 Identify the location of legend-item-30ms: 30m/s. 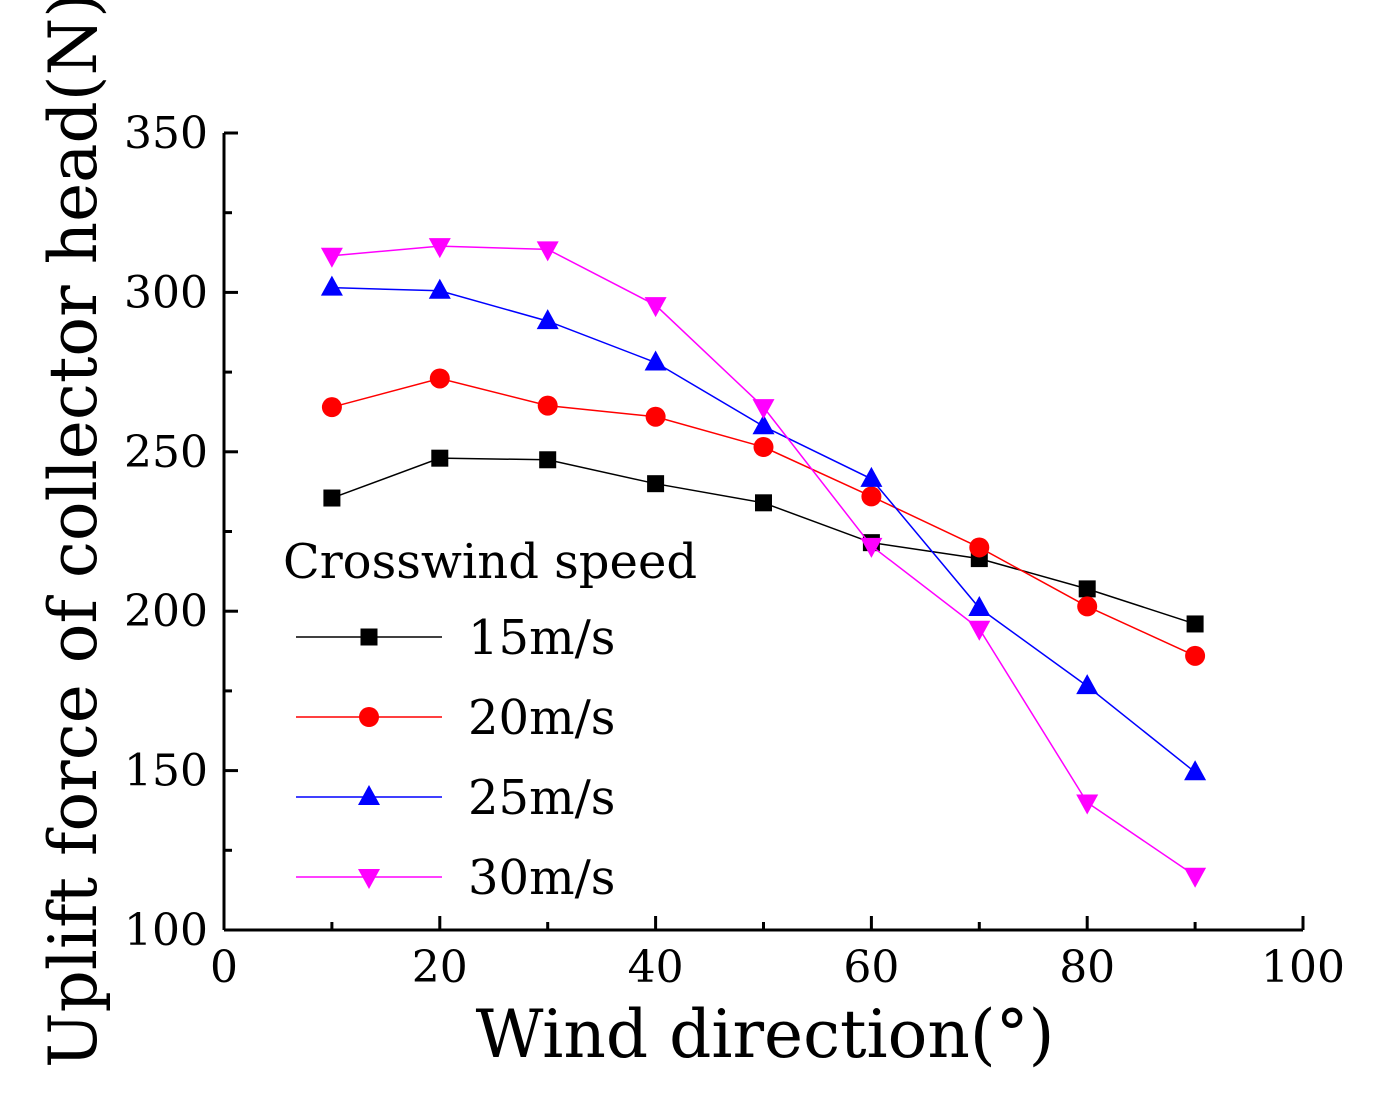
(455, 878).